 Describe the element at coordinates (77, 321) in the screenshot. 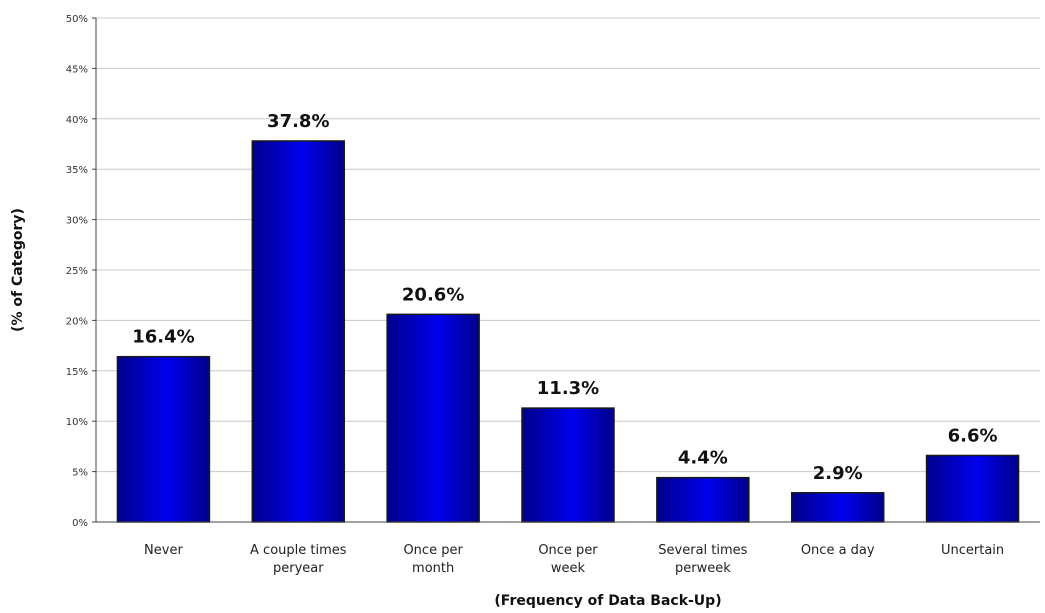

I see `y-tick-label: 20%` at that location.